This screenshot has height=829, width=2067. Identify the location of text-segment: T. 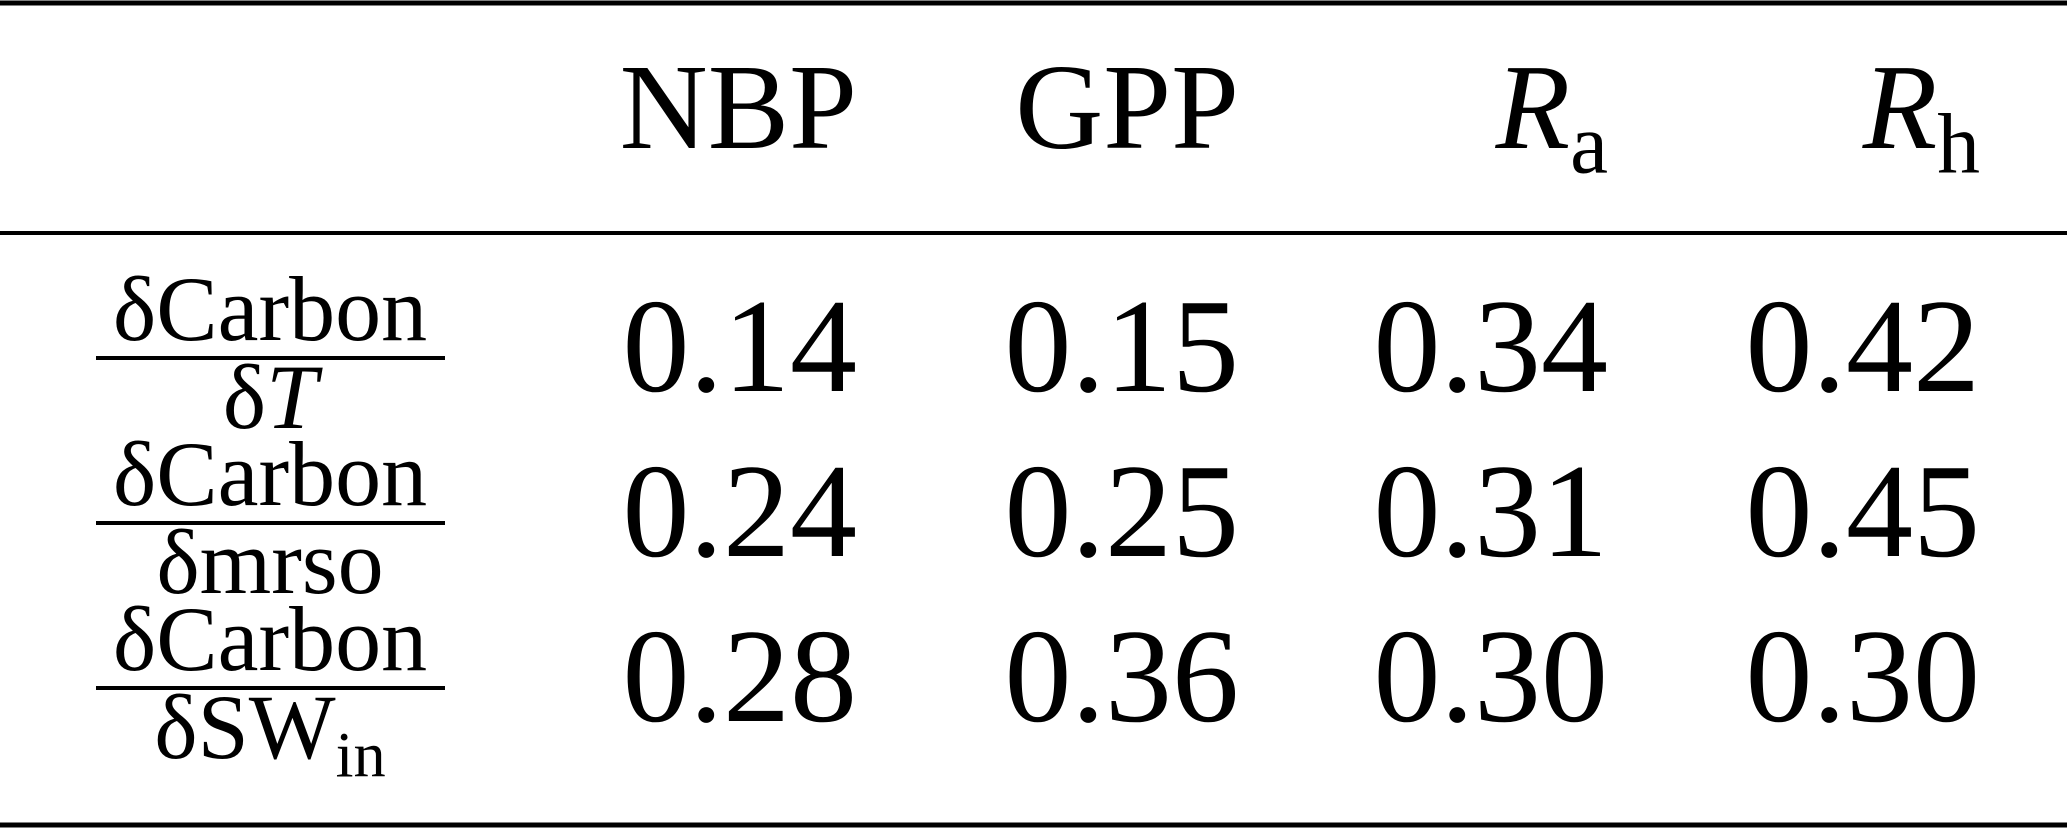
(294, 397).